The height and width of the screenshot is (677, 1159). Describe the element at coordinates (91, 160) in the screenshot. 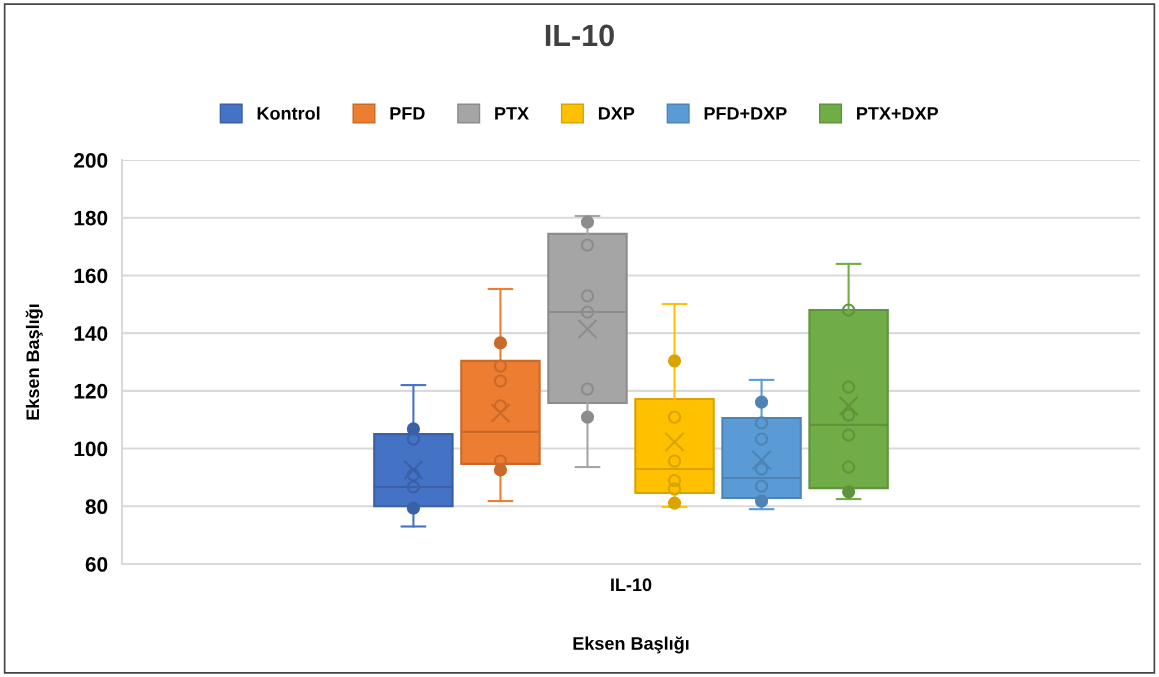

I see `y-tick-label: 200` at that location.